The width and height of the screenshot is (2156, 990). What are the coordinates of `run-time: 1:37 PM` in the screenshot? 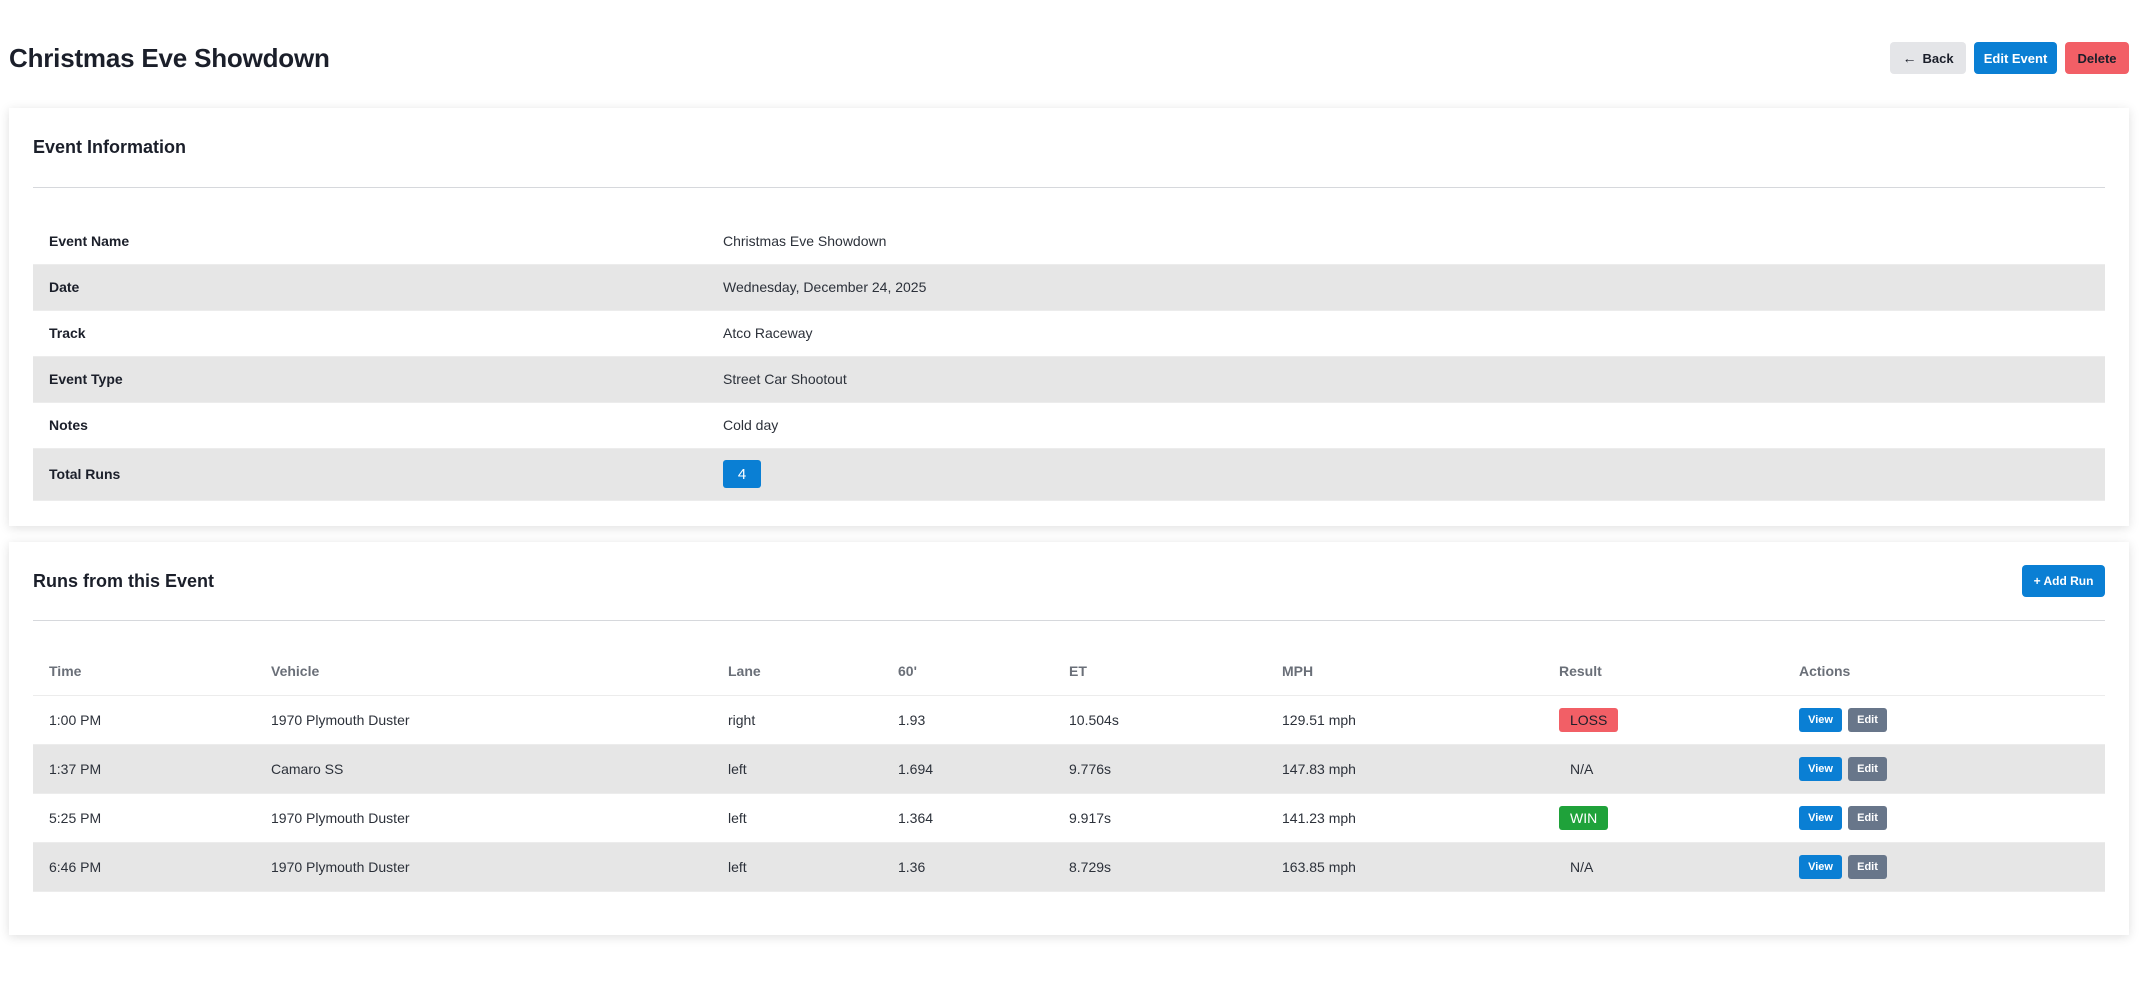 It's located at (144, 769).